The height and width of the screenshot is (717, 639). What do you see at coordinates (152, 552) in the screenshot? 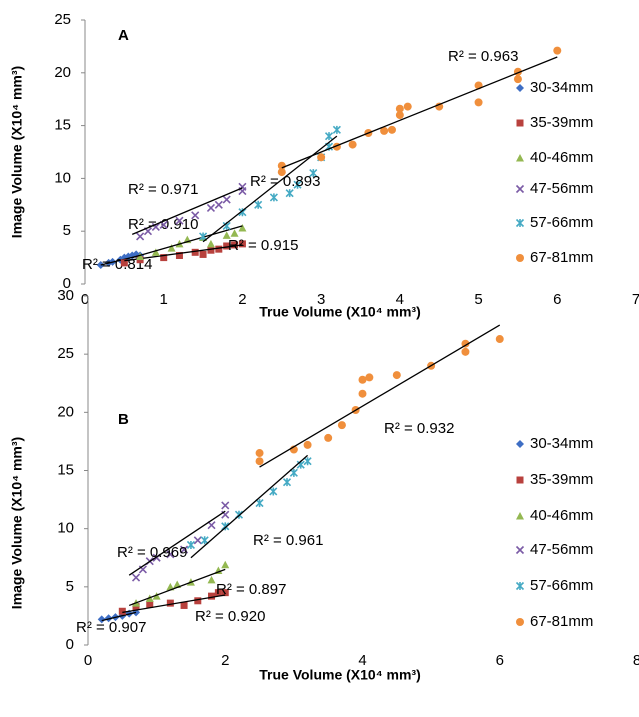
I see `r2-label: R² = 0.969` at bounding box center [152, 552].